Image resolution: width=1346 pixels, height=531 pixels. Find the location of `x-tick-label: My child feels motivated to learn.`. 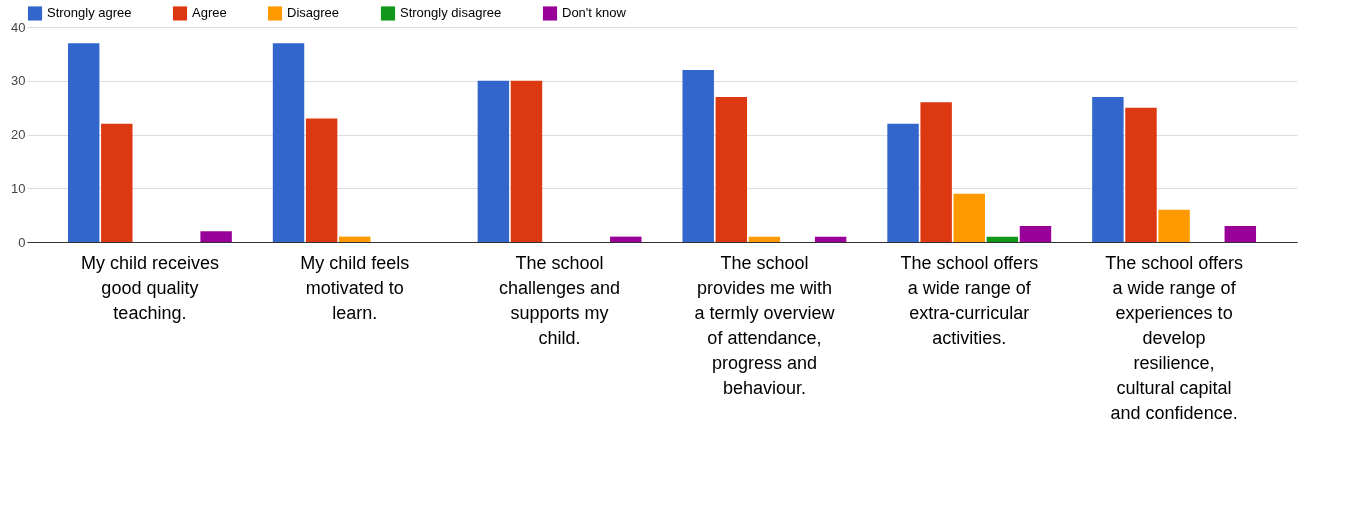

x-tick-label: My child feels motivated to learn. is located at coordinates (355, 287).